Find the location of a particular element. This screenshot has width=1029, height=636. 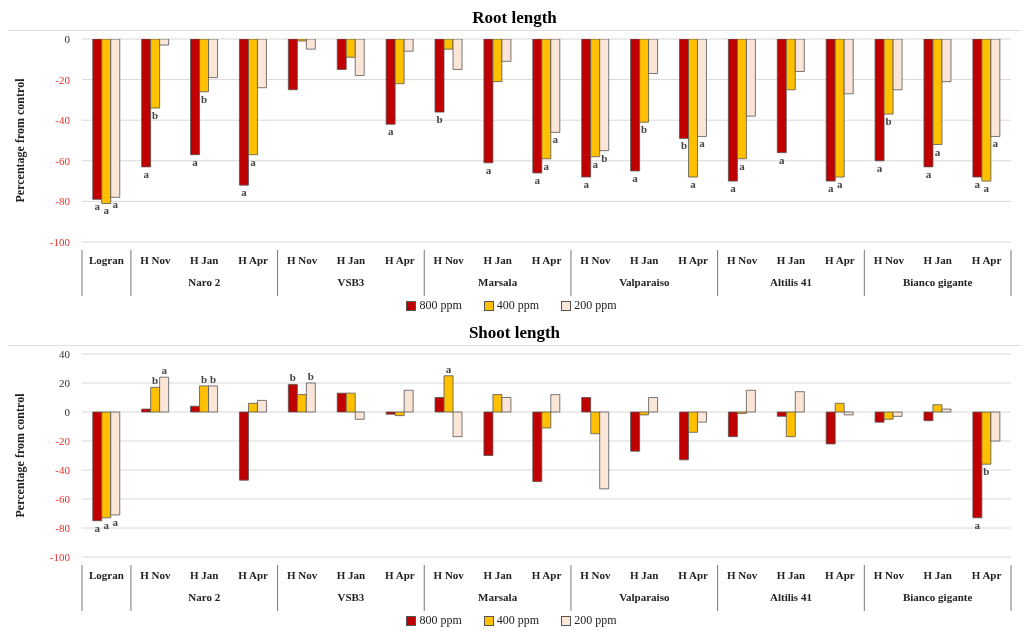

chart-title: Root length is located at coordinates (514, 19).